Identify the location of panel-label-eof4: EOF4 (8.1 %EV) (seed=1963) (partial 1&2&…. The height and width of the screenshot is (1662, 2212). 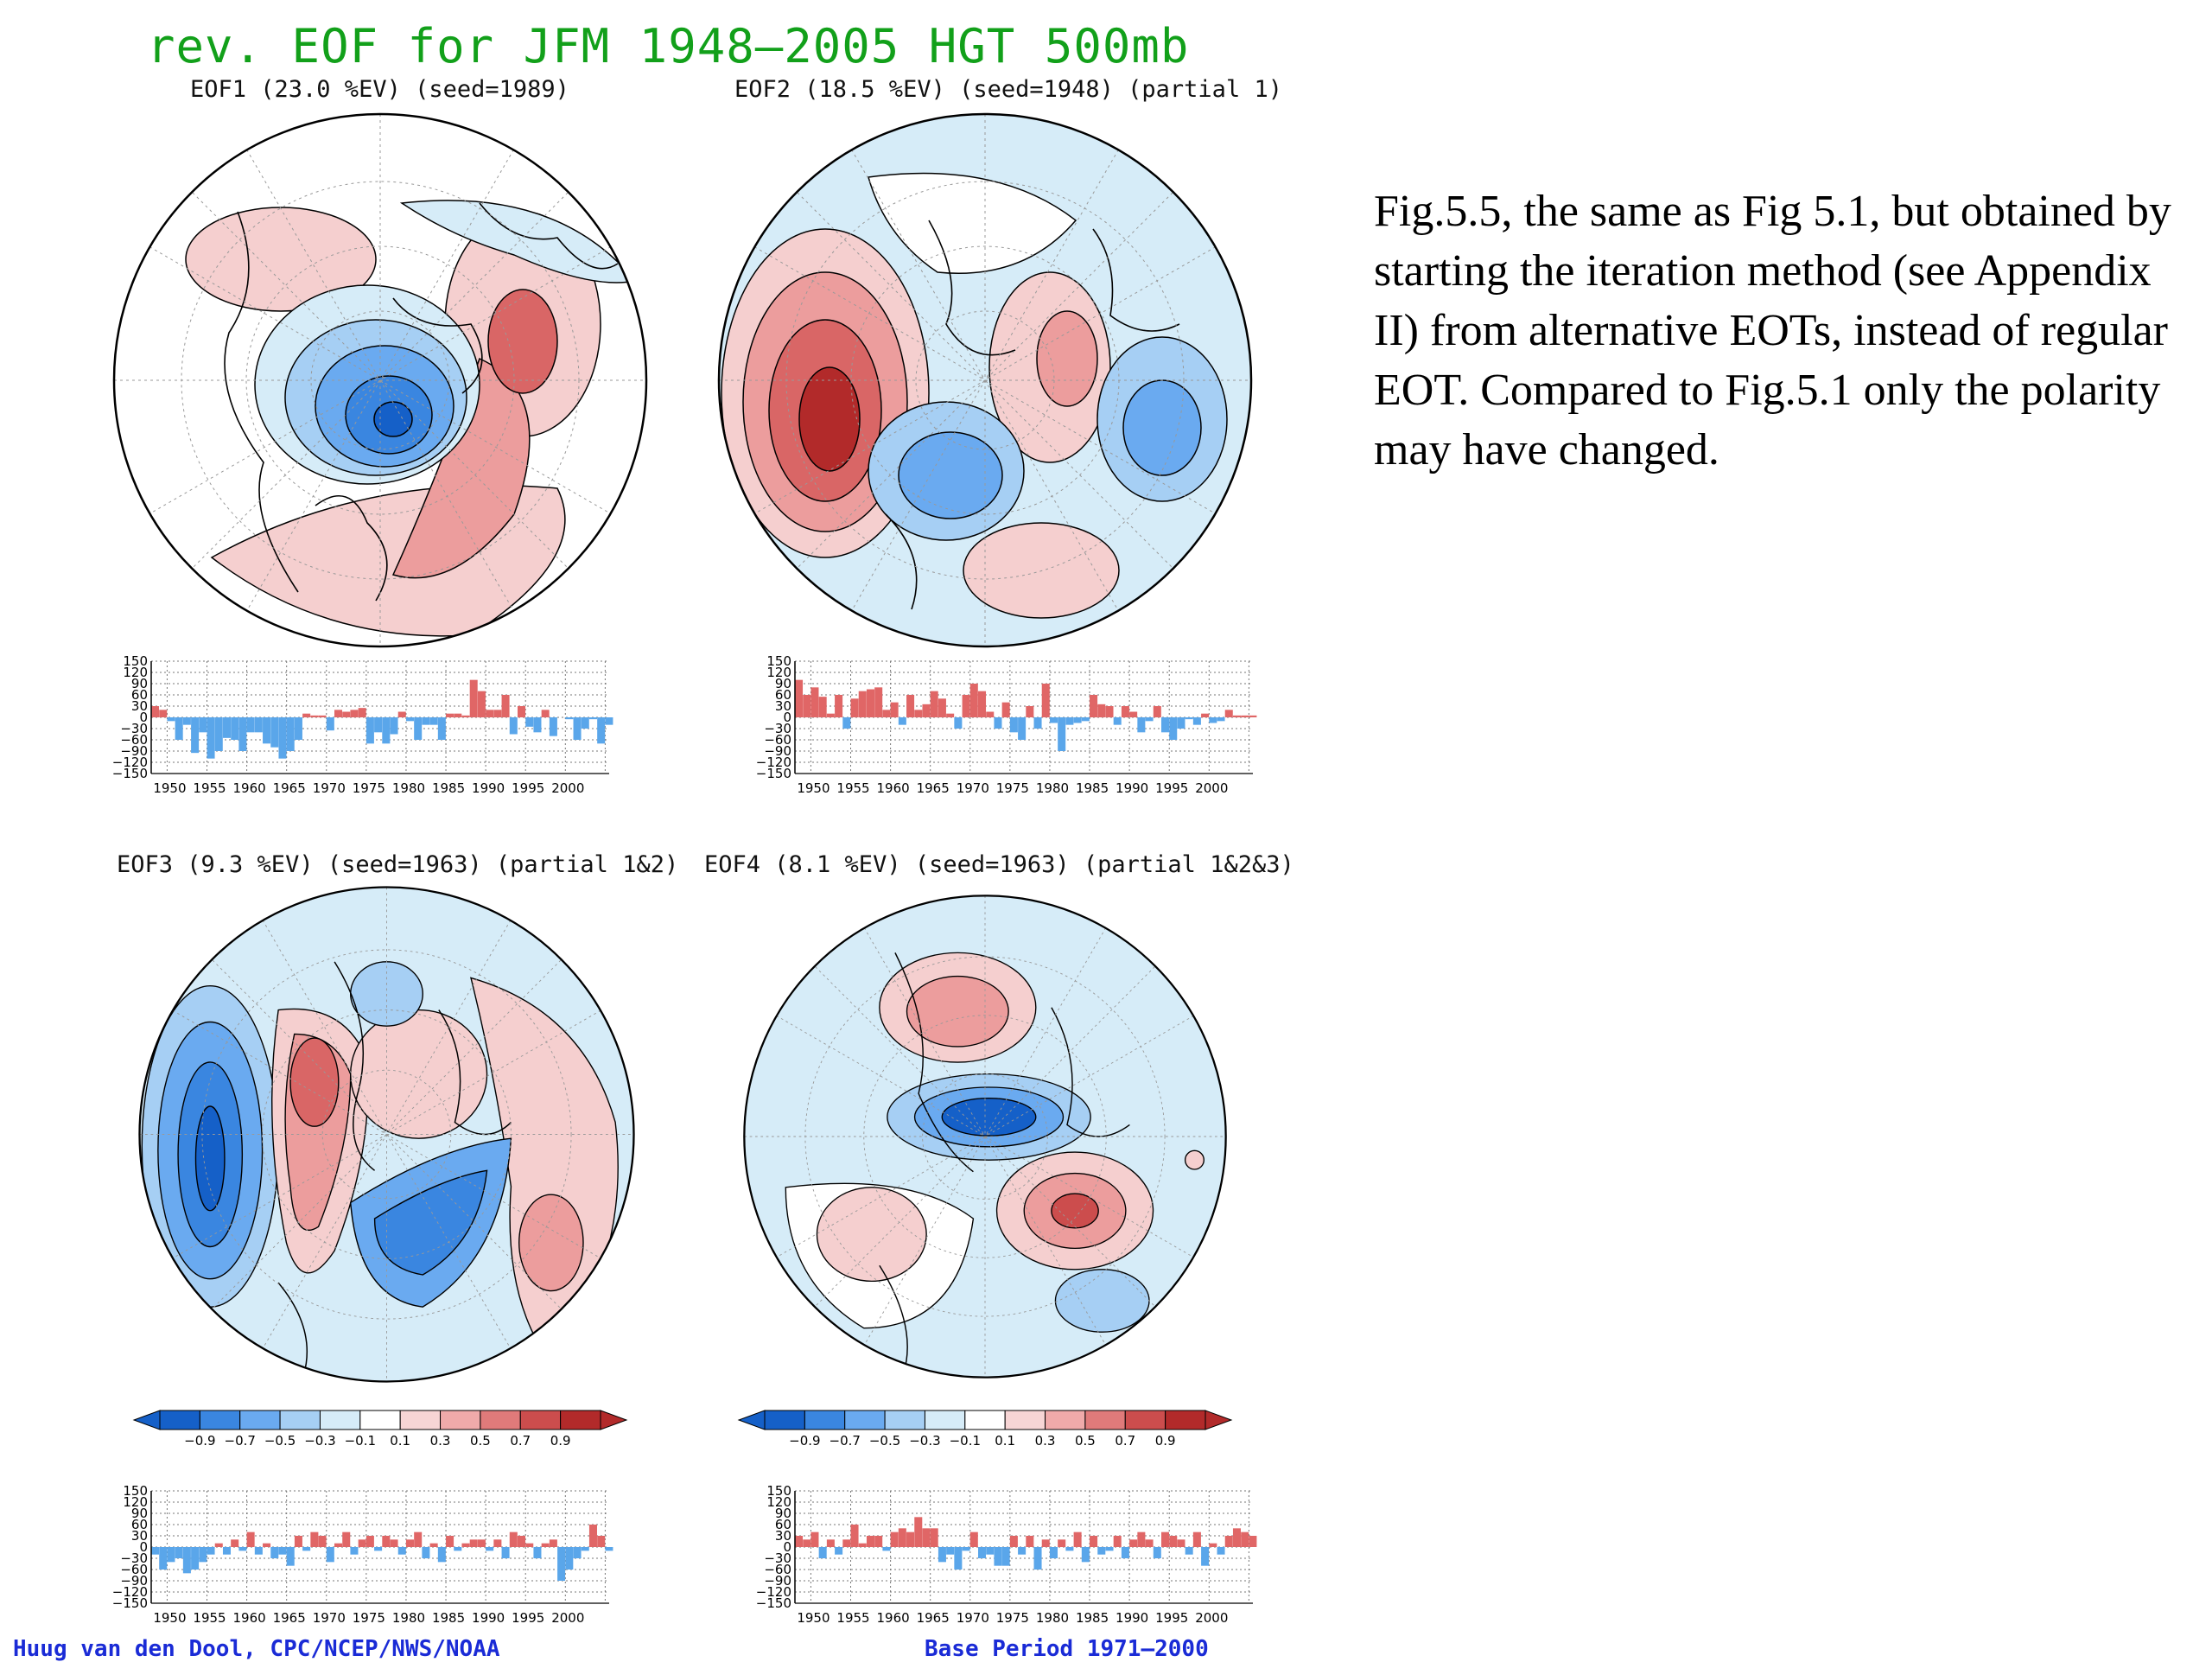
(999, 864).